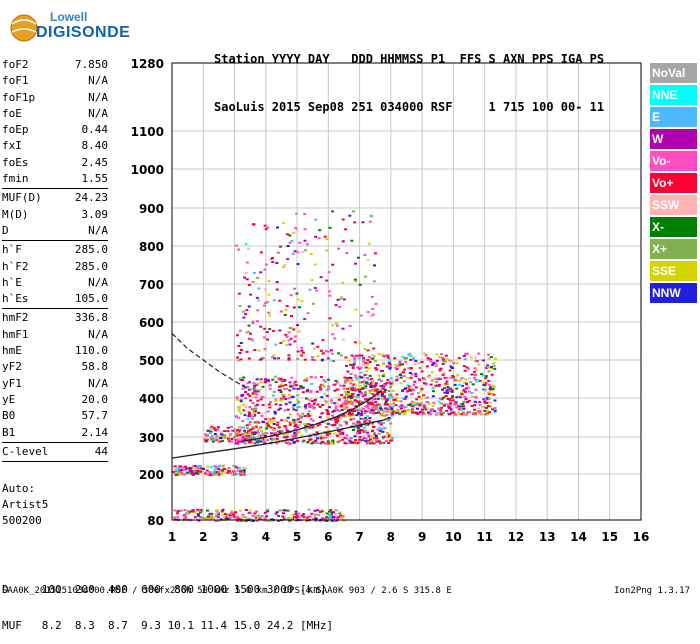 The image size is (700, 644). Describe the element at coordinates (673, 271) in the screenshot. I see `legend-item: SSE` at that location.